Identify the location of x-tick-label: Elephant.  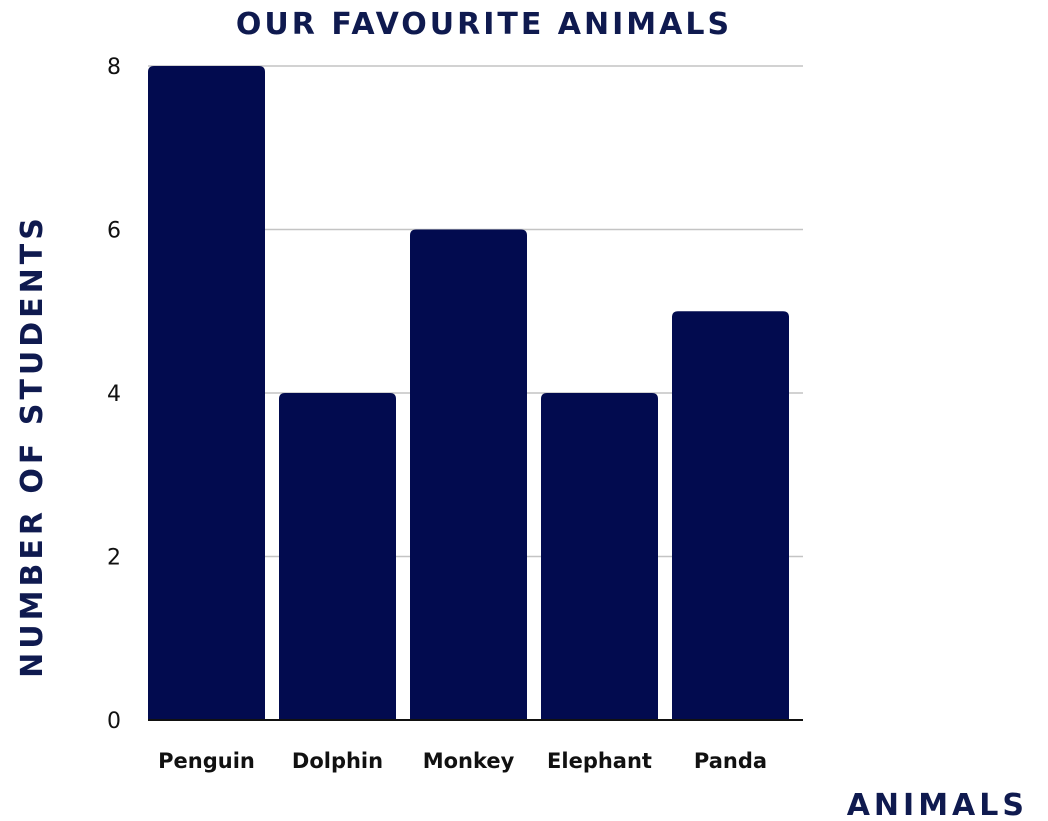
(599, 761).